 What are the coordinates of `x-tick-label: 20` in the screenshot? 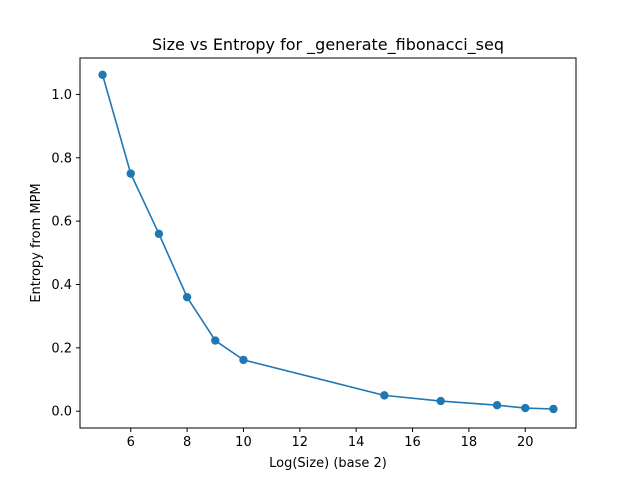 It's located at (525, 442).